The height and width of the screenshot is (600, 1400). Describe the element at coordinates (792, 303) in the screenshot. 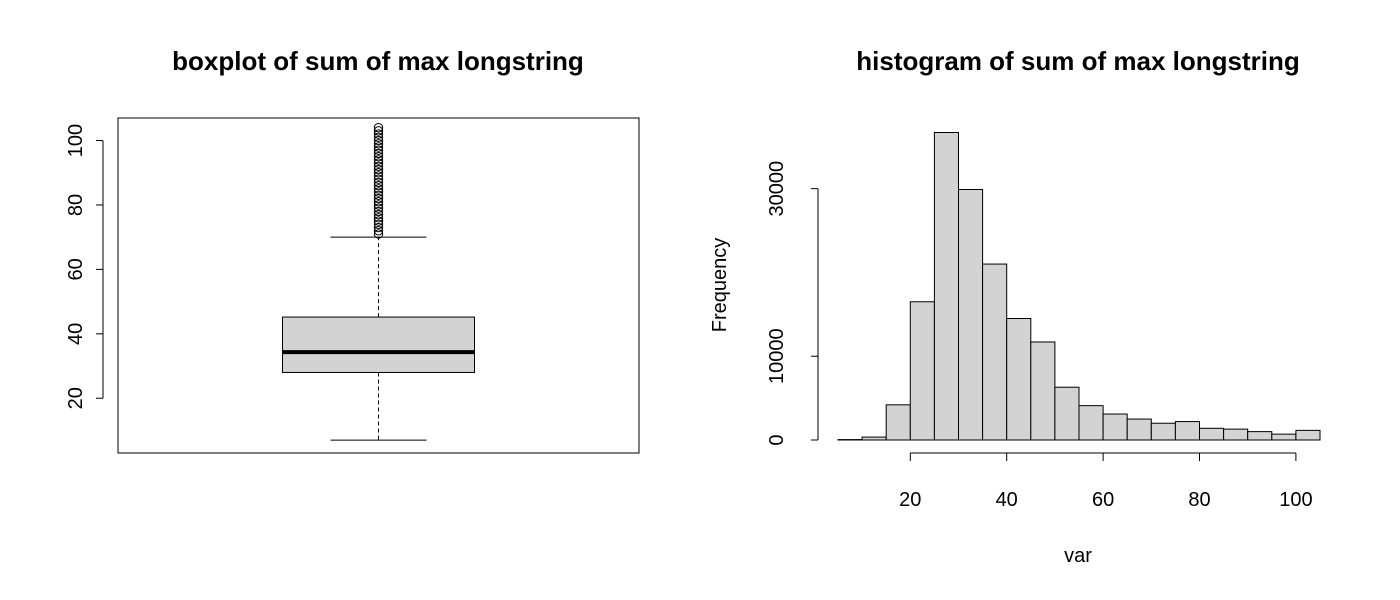

I see `histogram-y-axis: 0 10000 30000` at that location.